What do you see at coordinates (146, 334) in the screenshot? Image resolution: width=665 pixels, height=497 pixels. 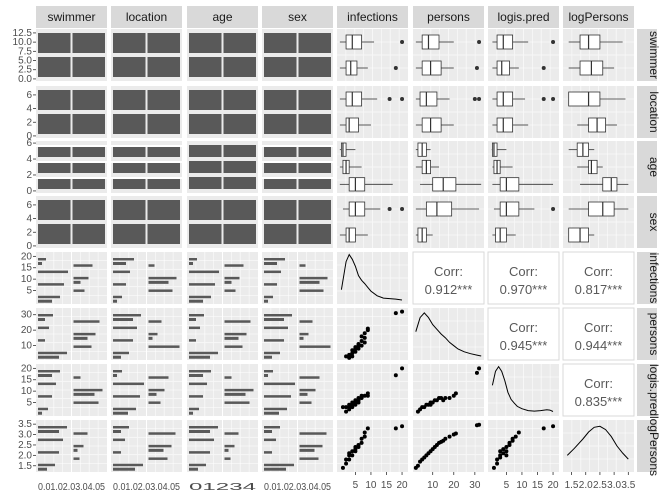 I see `panel-persons-location` at bounding box center [146, 334].